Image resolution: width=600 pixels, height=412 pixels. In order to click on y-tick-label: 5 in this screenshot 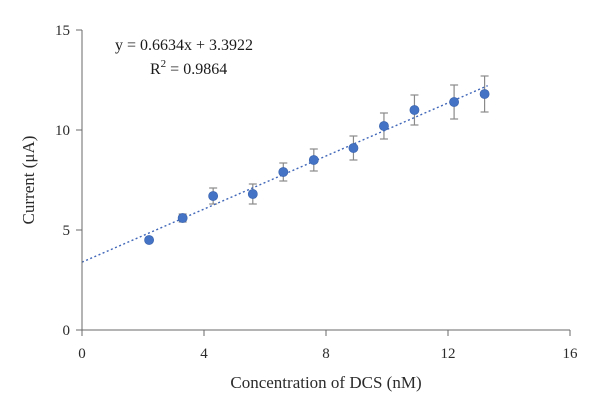, I will do `click(67, 231)`.